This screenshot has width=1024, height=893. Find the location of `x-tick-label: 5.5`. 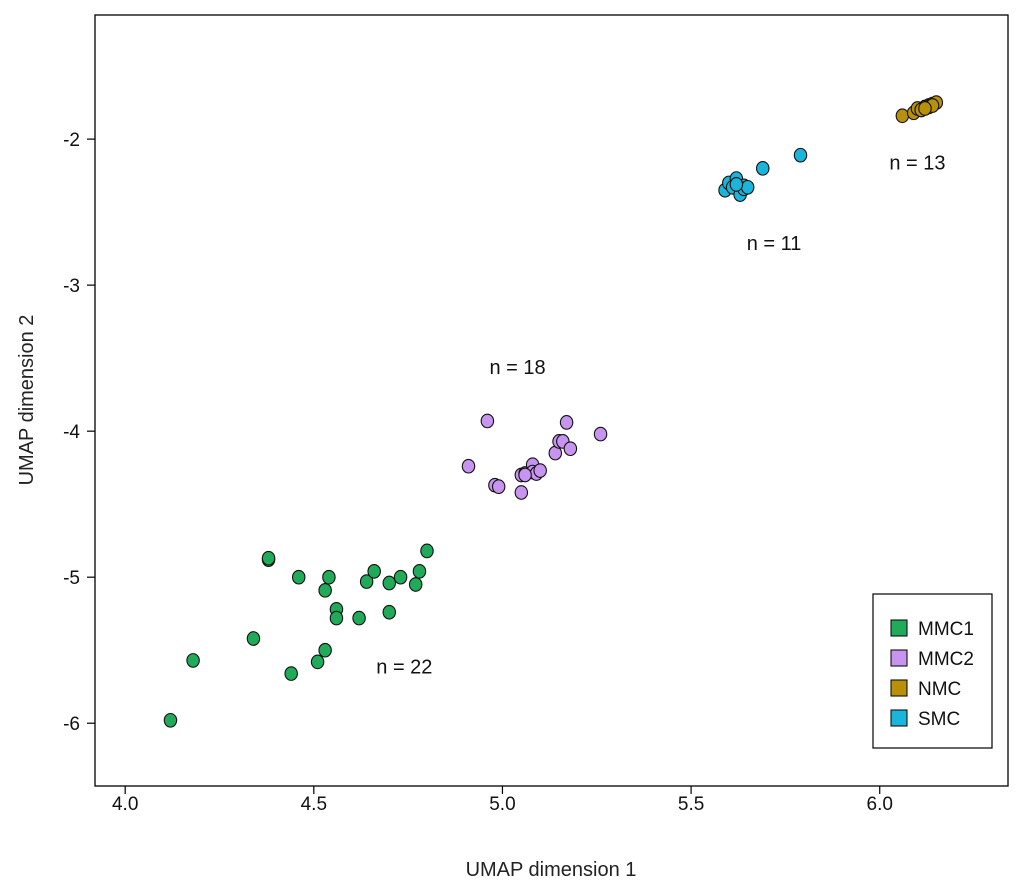

x-tick-label: 5.5 is located at coordinates (691, 804).